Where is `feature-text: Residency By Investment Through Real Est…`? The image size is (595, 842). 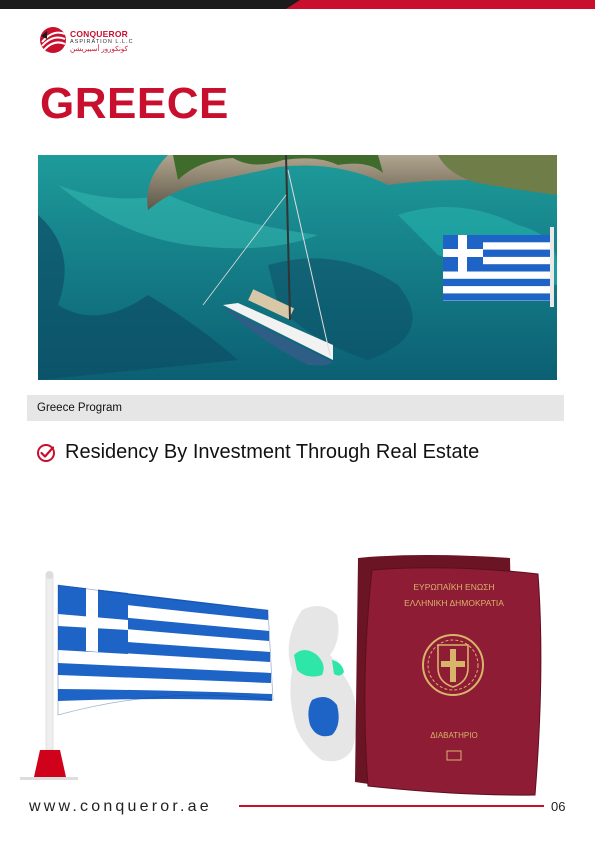 feature-text: Residency By Investment Through Real Est… is located at coordinates (272, 452).